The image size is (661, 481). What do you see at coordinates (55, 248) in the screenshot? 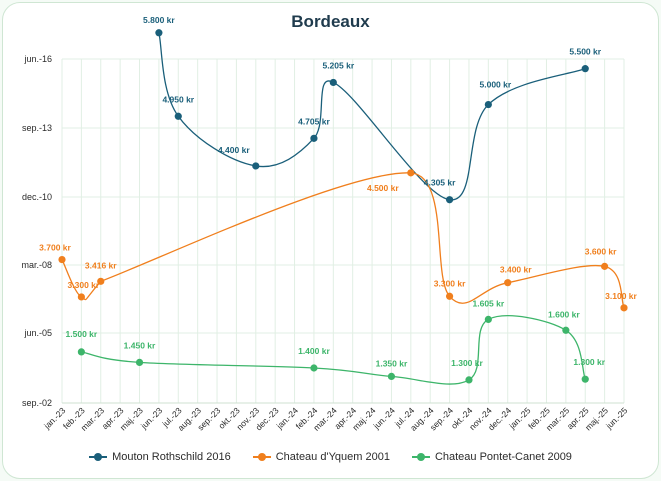
I see `data-label-s1-0: 3.700 kr` at bounding box center [55, 248].